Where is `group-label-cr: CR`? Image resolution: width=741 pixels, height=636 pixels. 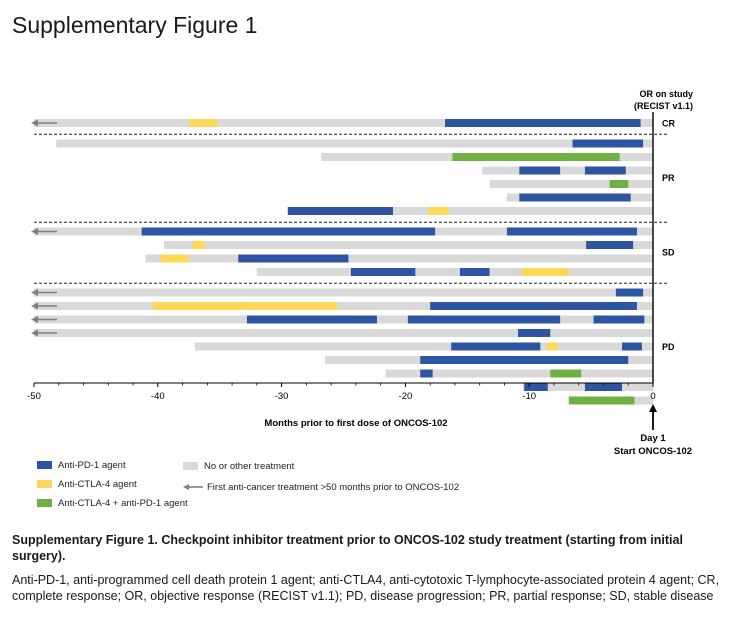 group-label-cr: CR is located at coordinates (668, 124).